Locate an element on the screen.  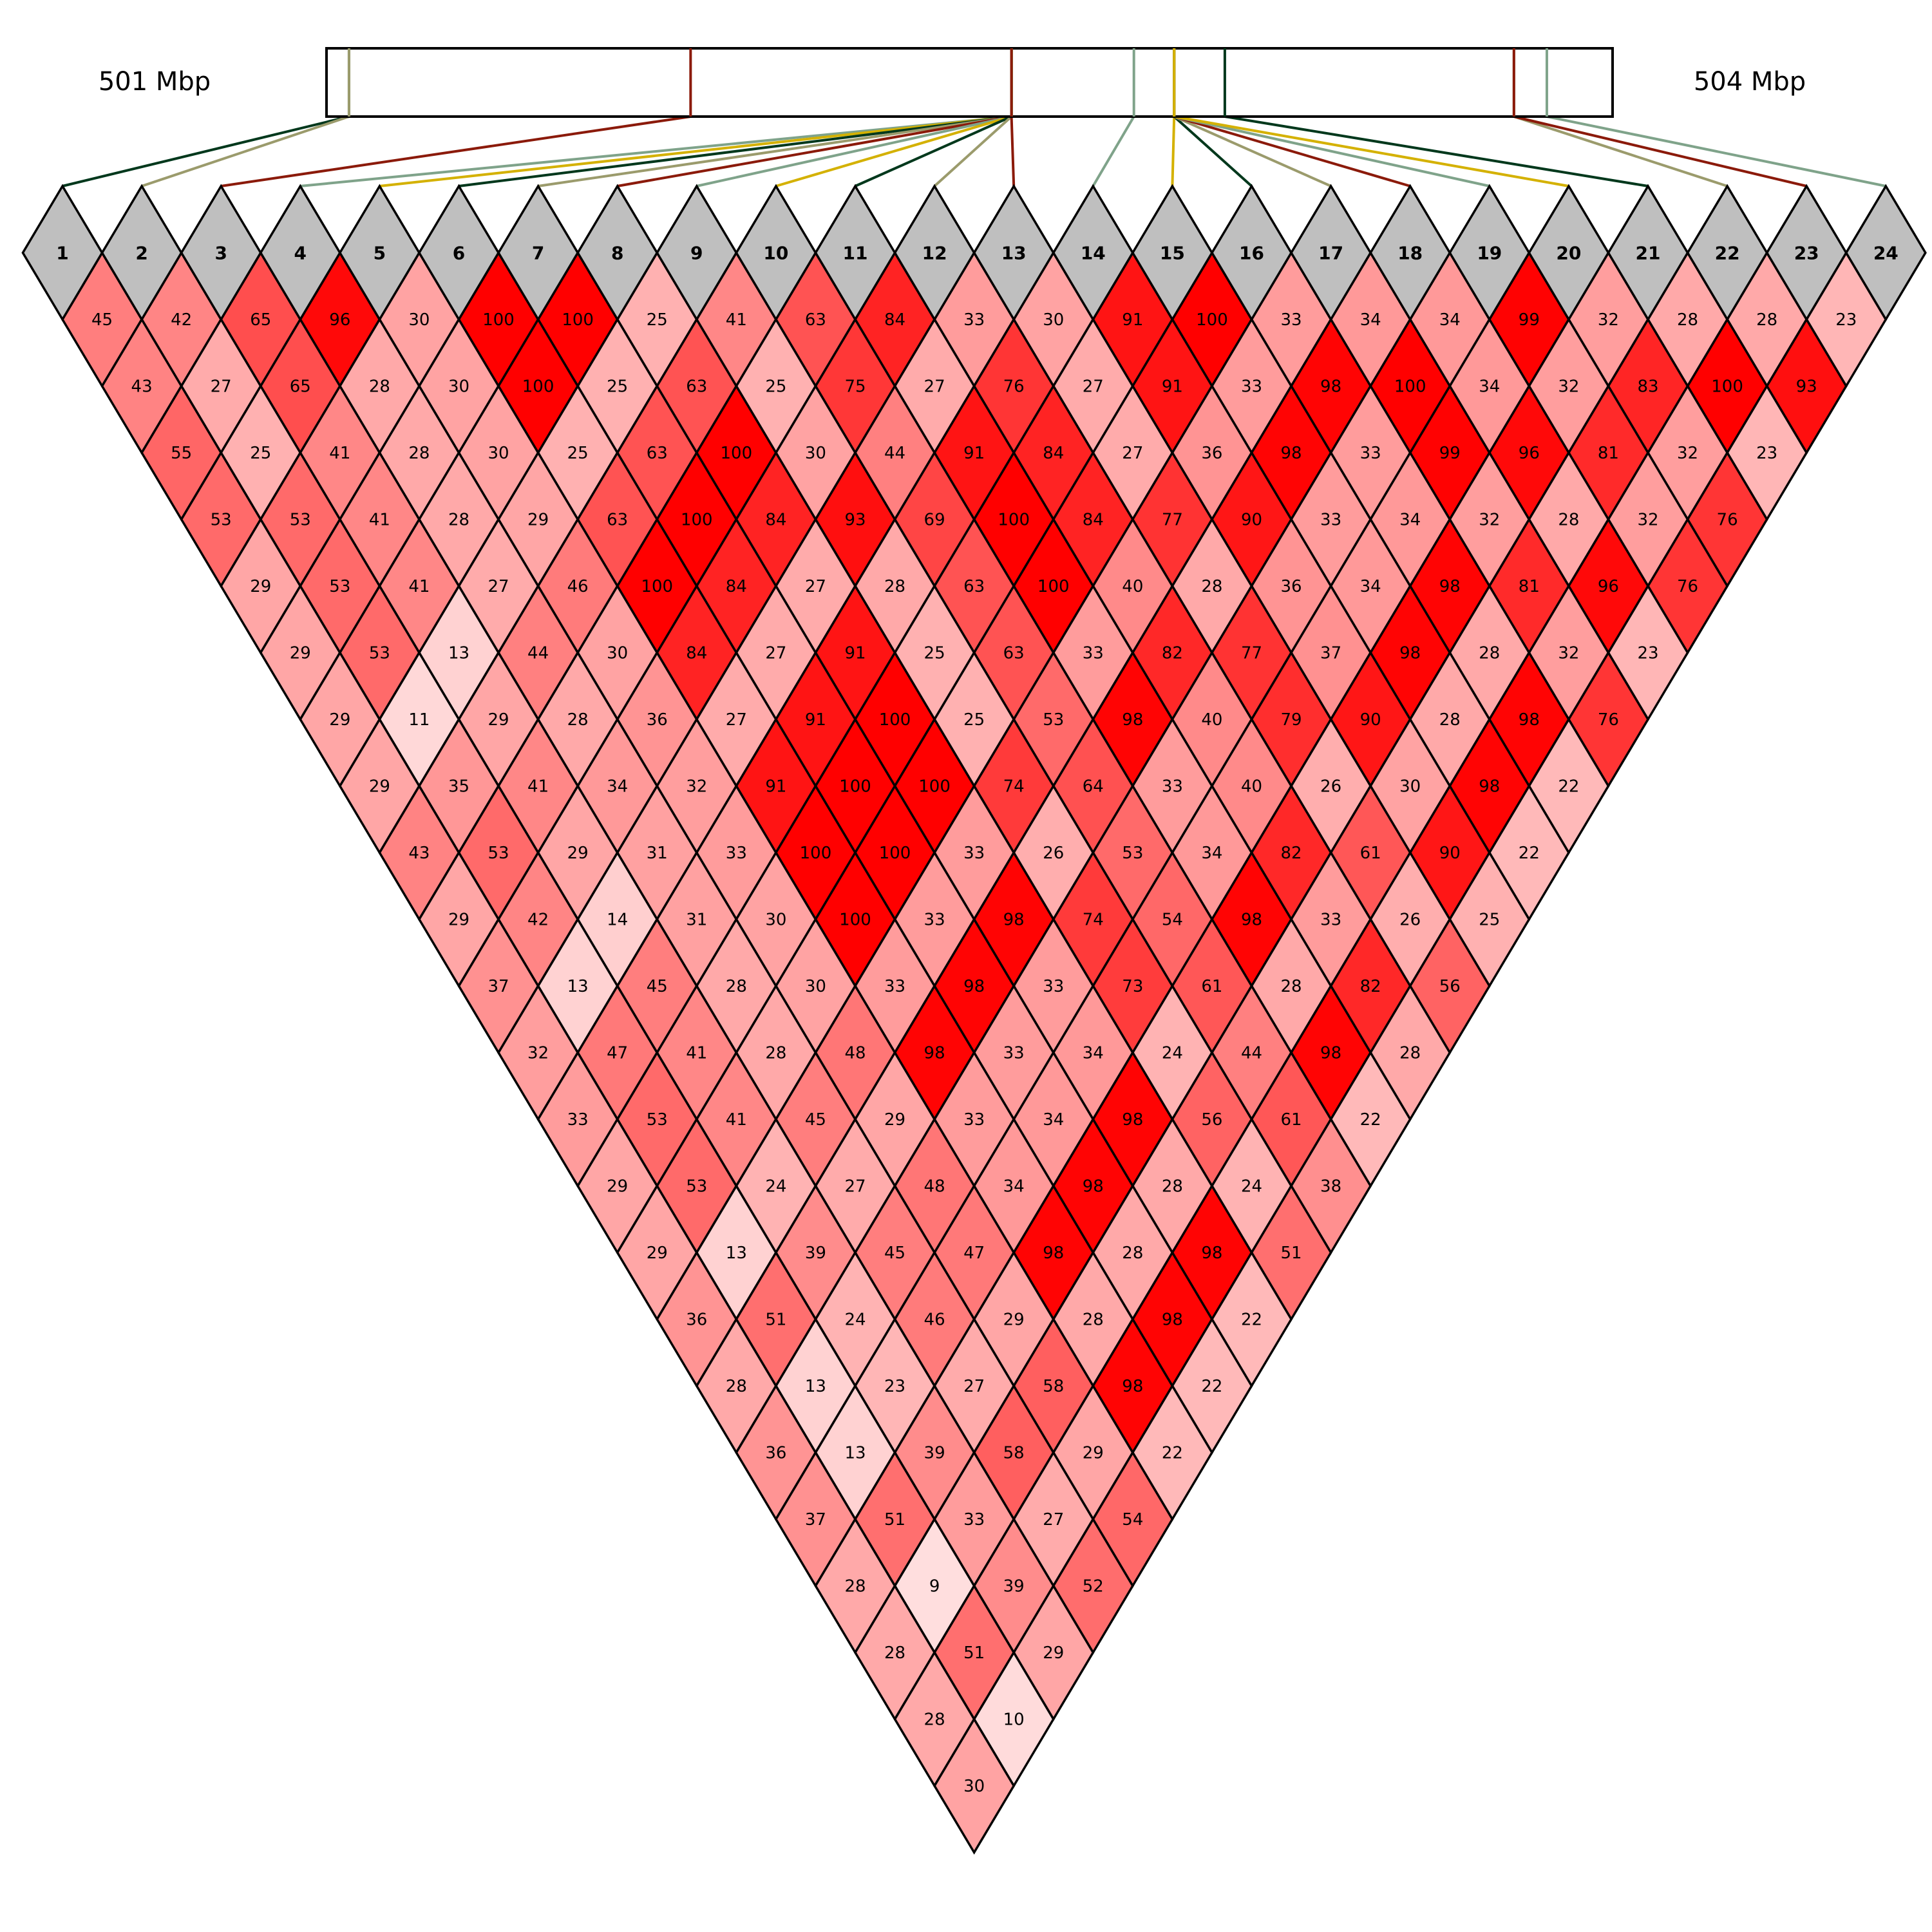
ld-cell-value: 37 is located at coordinates (1331, 653).